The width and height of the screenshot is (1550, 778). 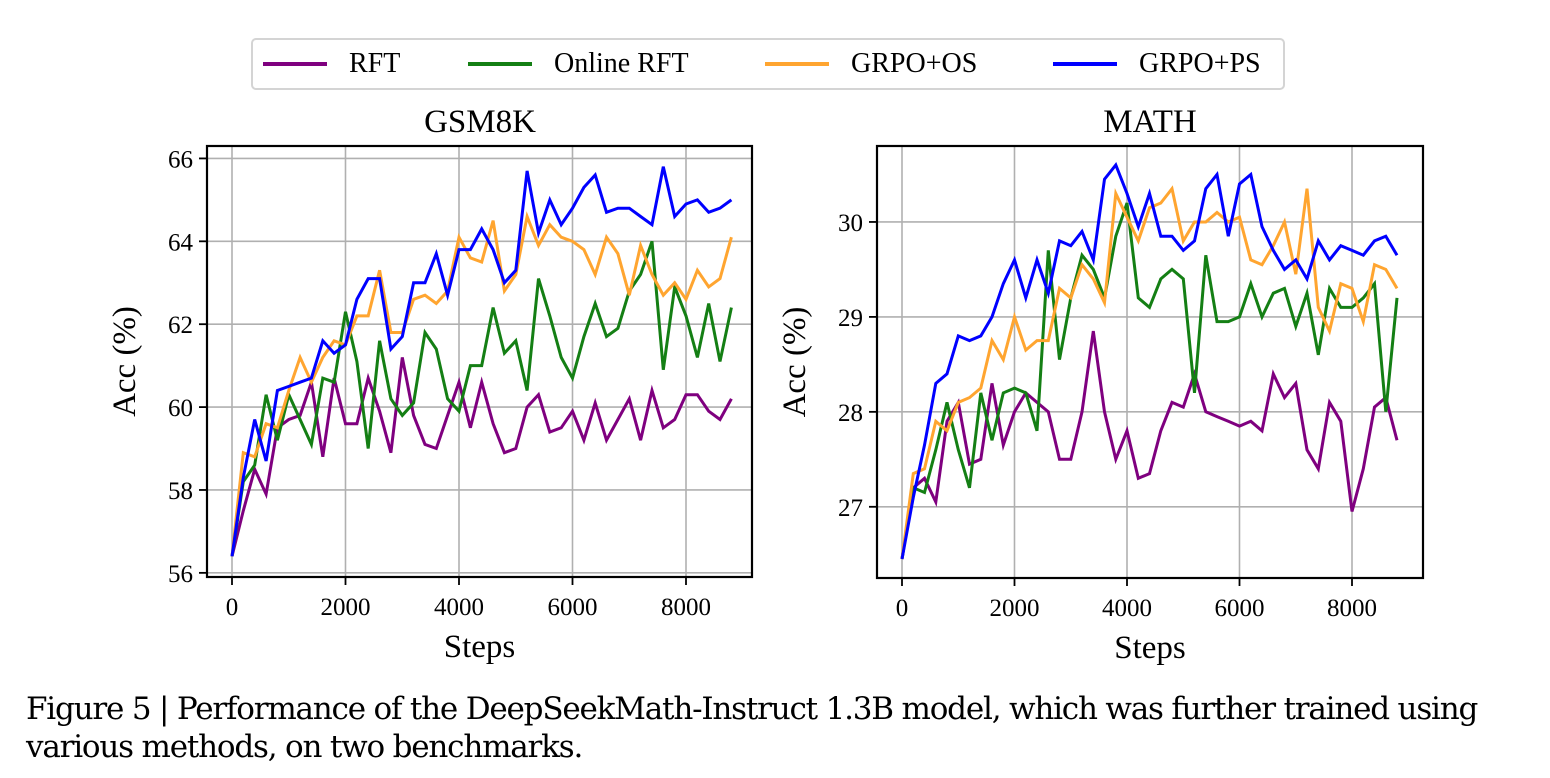 I want to click on legend-item-grpo-ps: GRPO+PS, so click(x=1157, y=64).